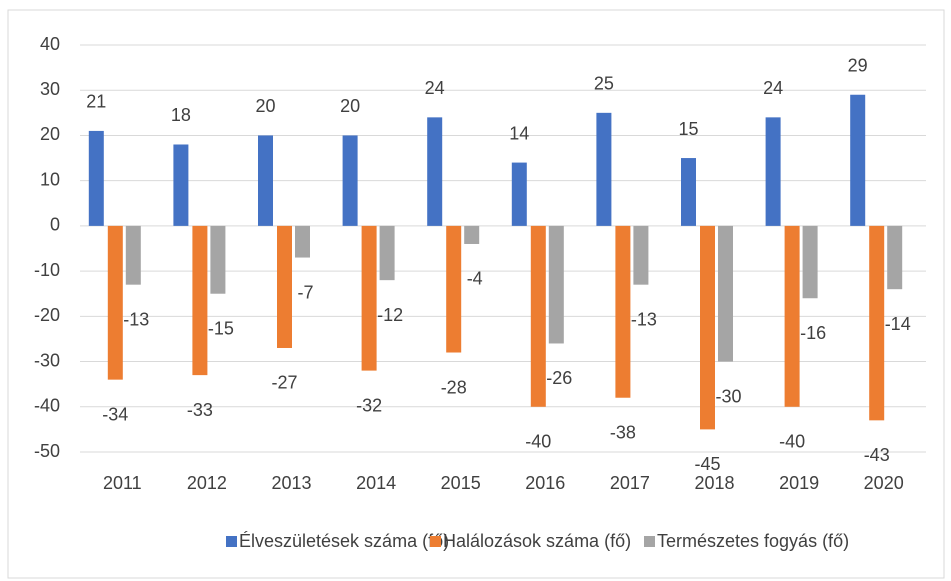 The image size is (951, 581). I want to click on x-tick-label: 2020, so click(884, 483).